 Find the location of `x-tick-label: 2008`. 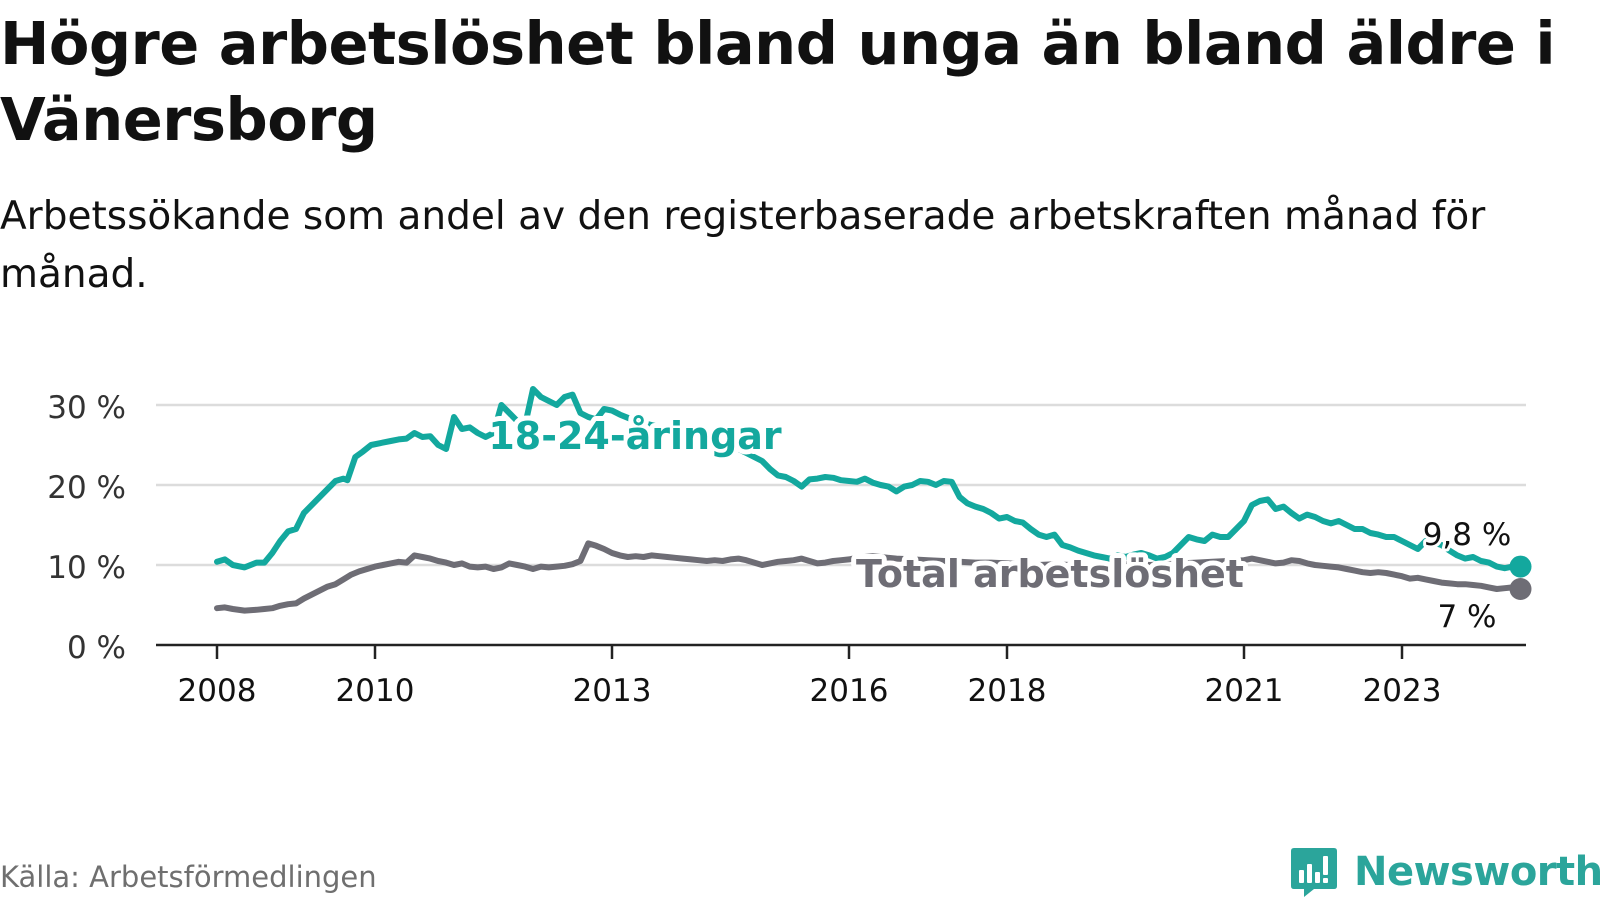

x-tick-label: 2008 is located at coordinates (217, 691).